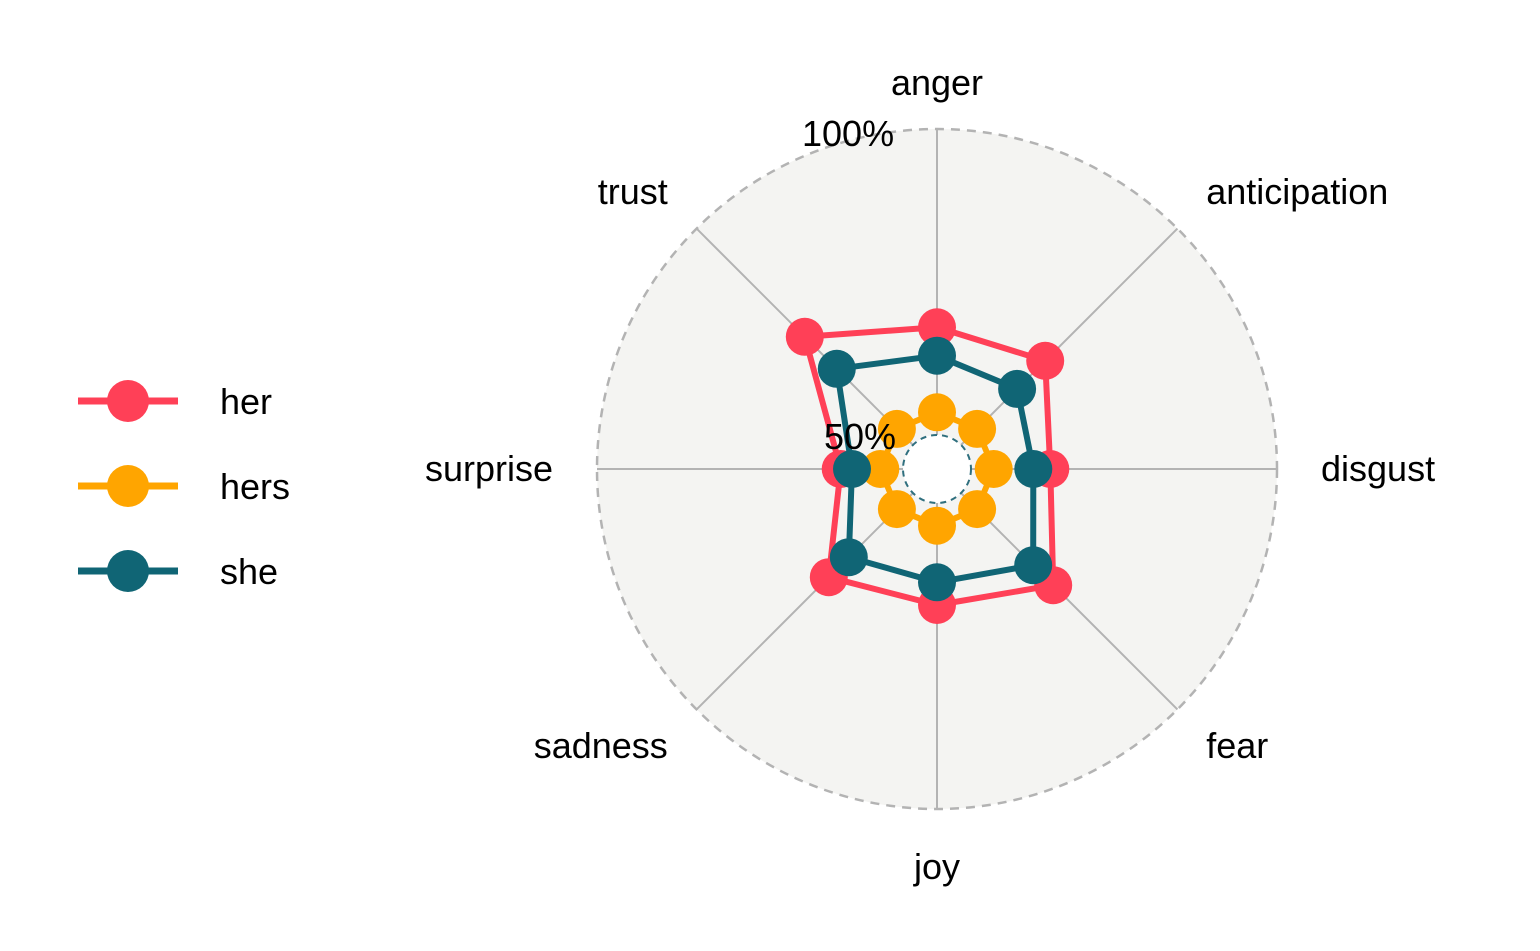 The height and width of the screenshot is (951, 1540). What do you see at coordinates (633, 191) in the screenshot?
I see `axis-label-trust: trust` at bounding box center [633, 191].